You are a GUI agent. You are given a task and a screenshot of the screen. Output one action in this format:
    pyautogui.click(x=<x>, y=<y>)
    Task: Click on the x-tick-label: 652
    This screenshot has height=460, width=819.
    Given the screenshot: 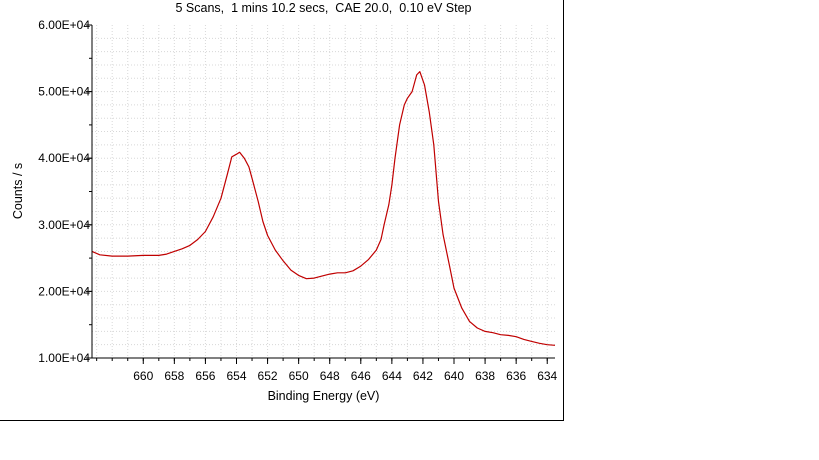 What is the action you would take?
    pyautogui.click(x=268, y=376)
    